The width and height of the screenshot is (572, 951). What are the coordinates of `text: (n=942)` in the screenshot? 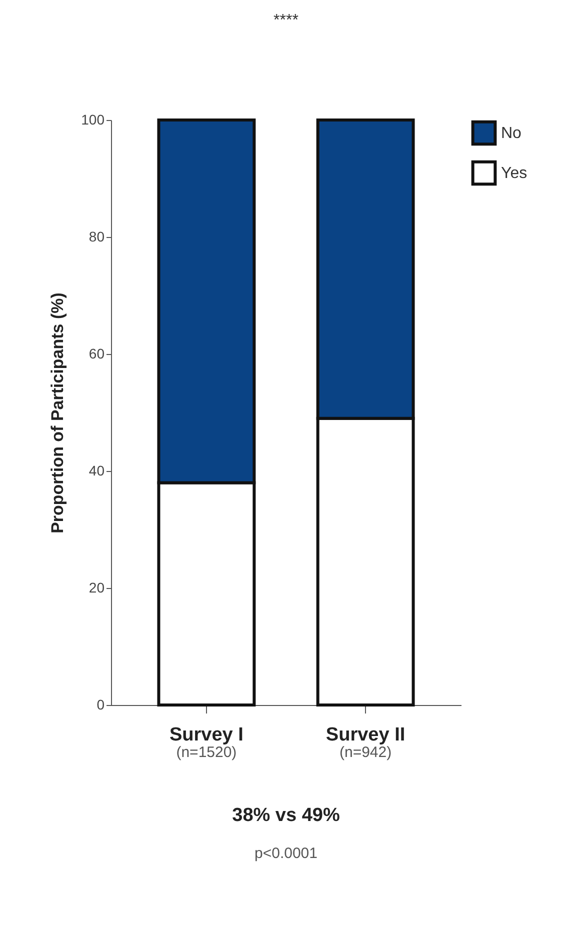 It's located at (365, 752).